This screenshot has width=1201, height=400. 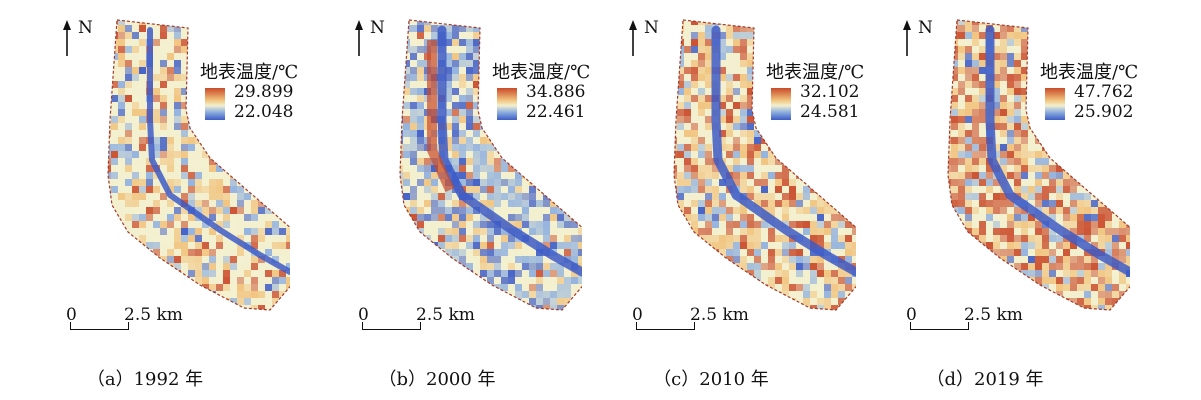 I want to click on legend-min-value: 22.048, so click(x=264, y=112).